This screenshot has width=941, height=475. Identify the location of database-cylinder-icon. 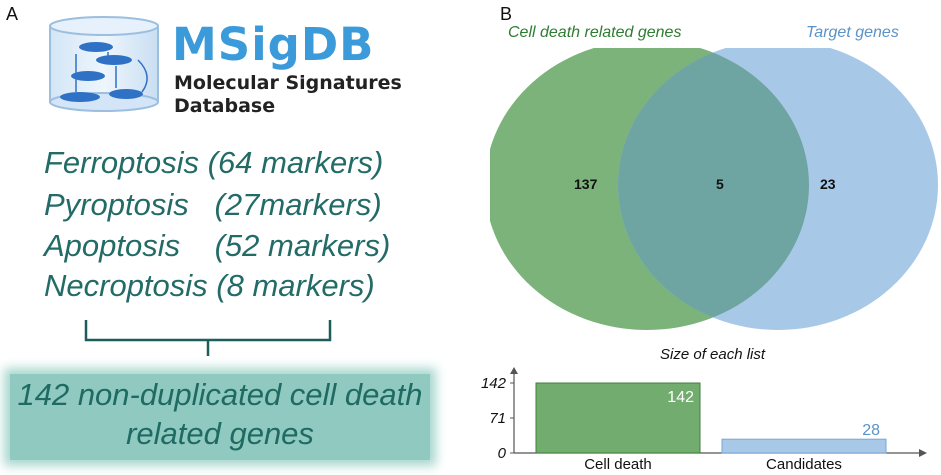
(104, 64).